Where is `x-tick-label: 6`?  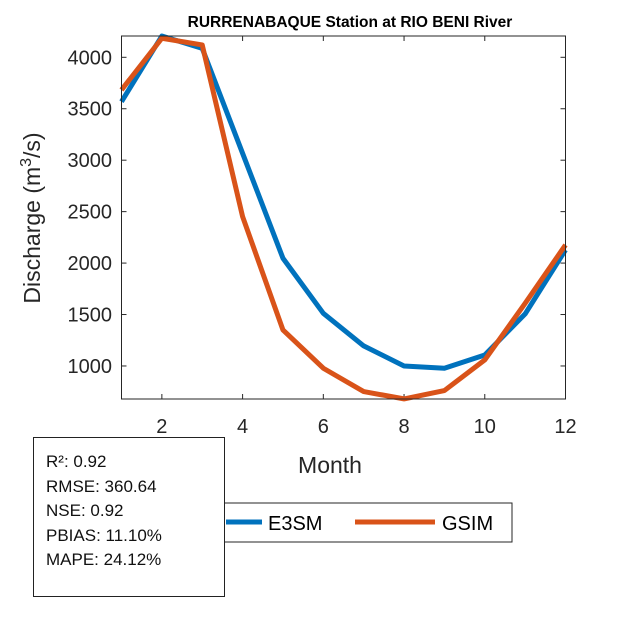 x-tick-label: 6 is located at coordinates (323, 427).